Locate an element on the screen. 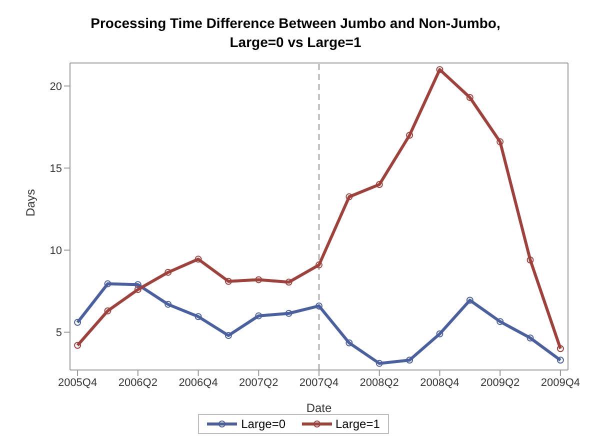 This screenshot has width=589, height=446. y-tick-label: 20 is located at coordinates (56, 86).